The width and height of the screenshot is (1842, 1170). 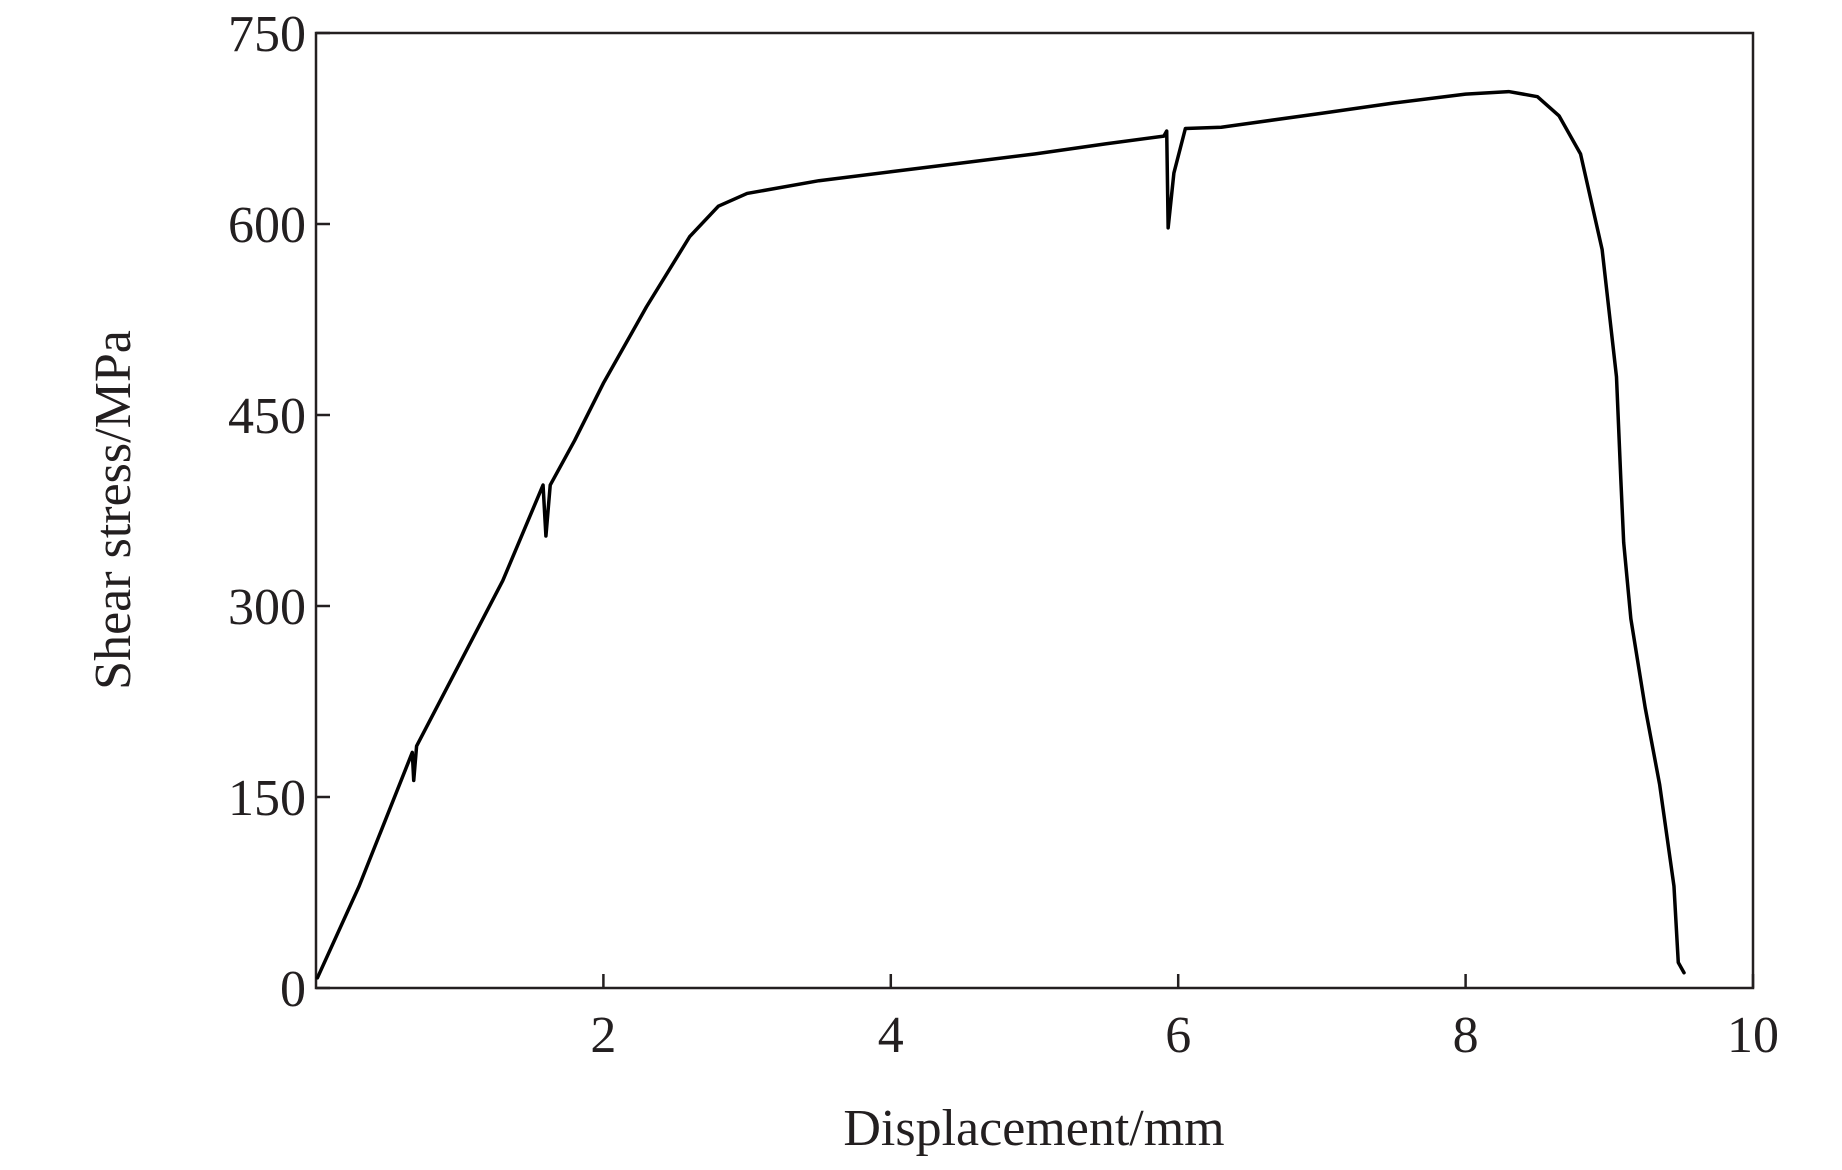 I want to click on x-tick-label: 2, so click(x=603, y=1035).